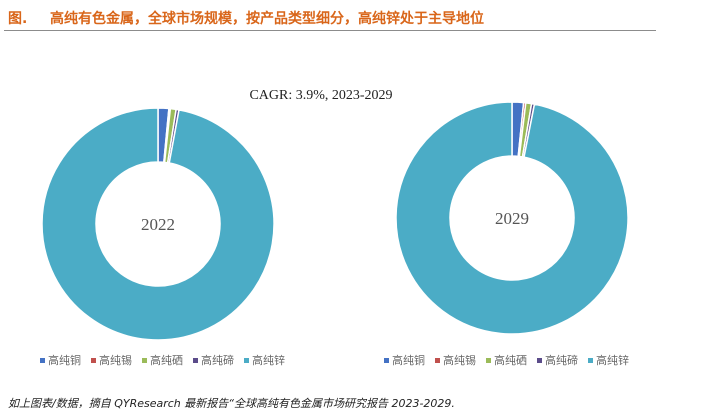 This screenshot has width=704, height=414. I want to click on legend-2029: 高纯铜 高纯锡 高纯硒 高纯碲 高纯锌, so click(506, 360).